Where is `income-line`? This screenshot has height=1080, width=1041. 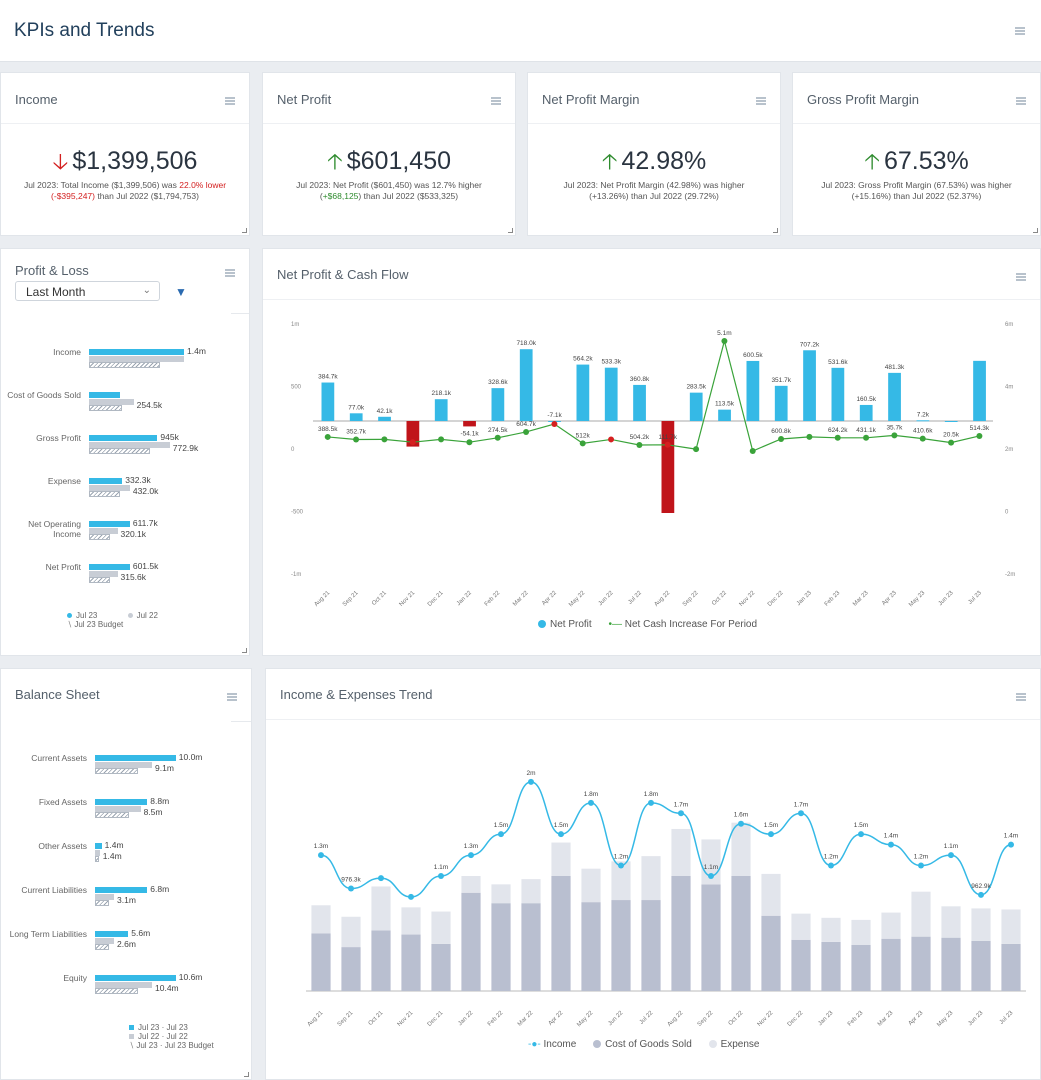 income-line is located at coordinates (666, 839).